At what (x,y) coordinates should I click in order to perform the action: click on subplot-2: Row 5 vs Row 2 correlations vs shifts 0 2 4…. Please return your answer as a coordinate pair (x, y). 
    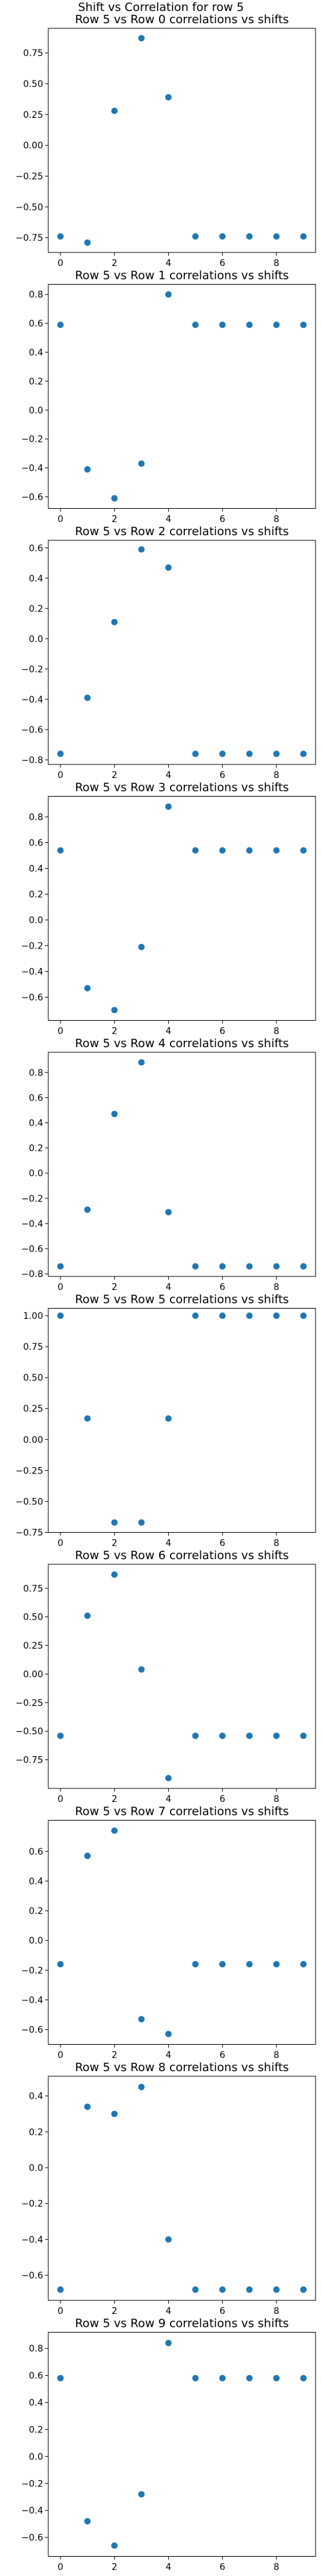
    Looking at the image, I should click on (168, 653).